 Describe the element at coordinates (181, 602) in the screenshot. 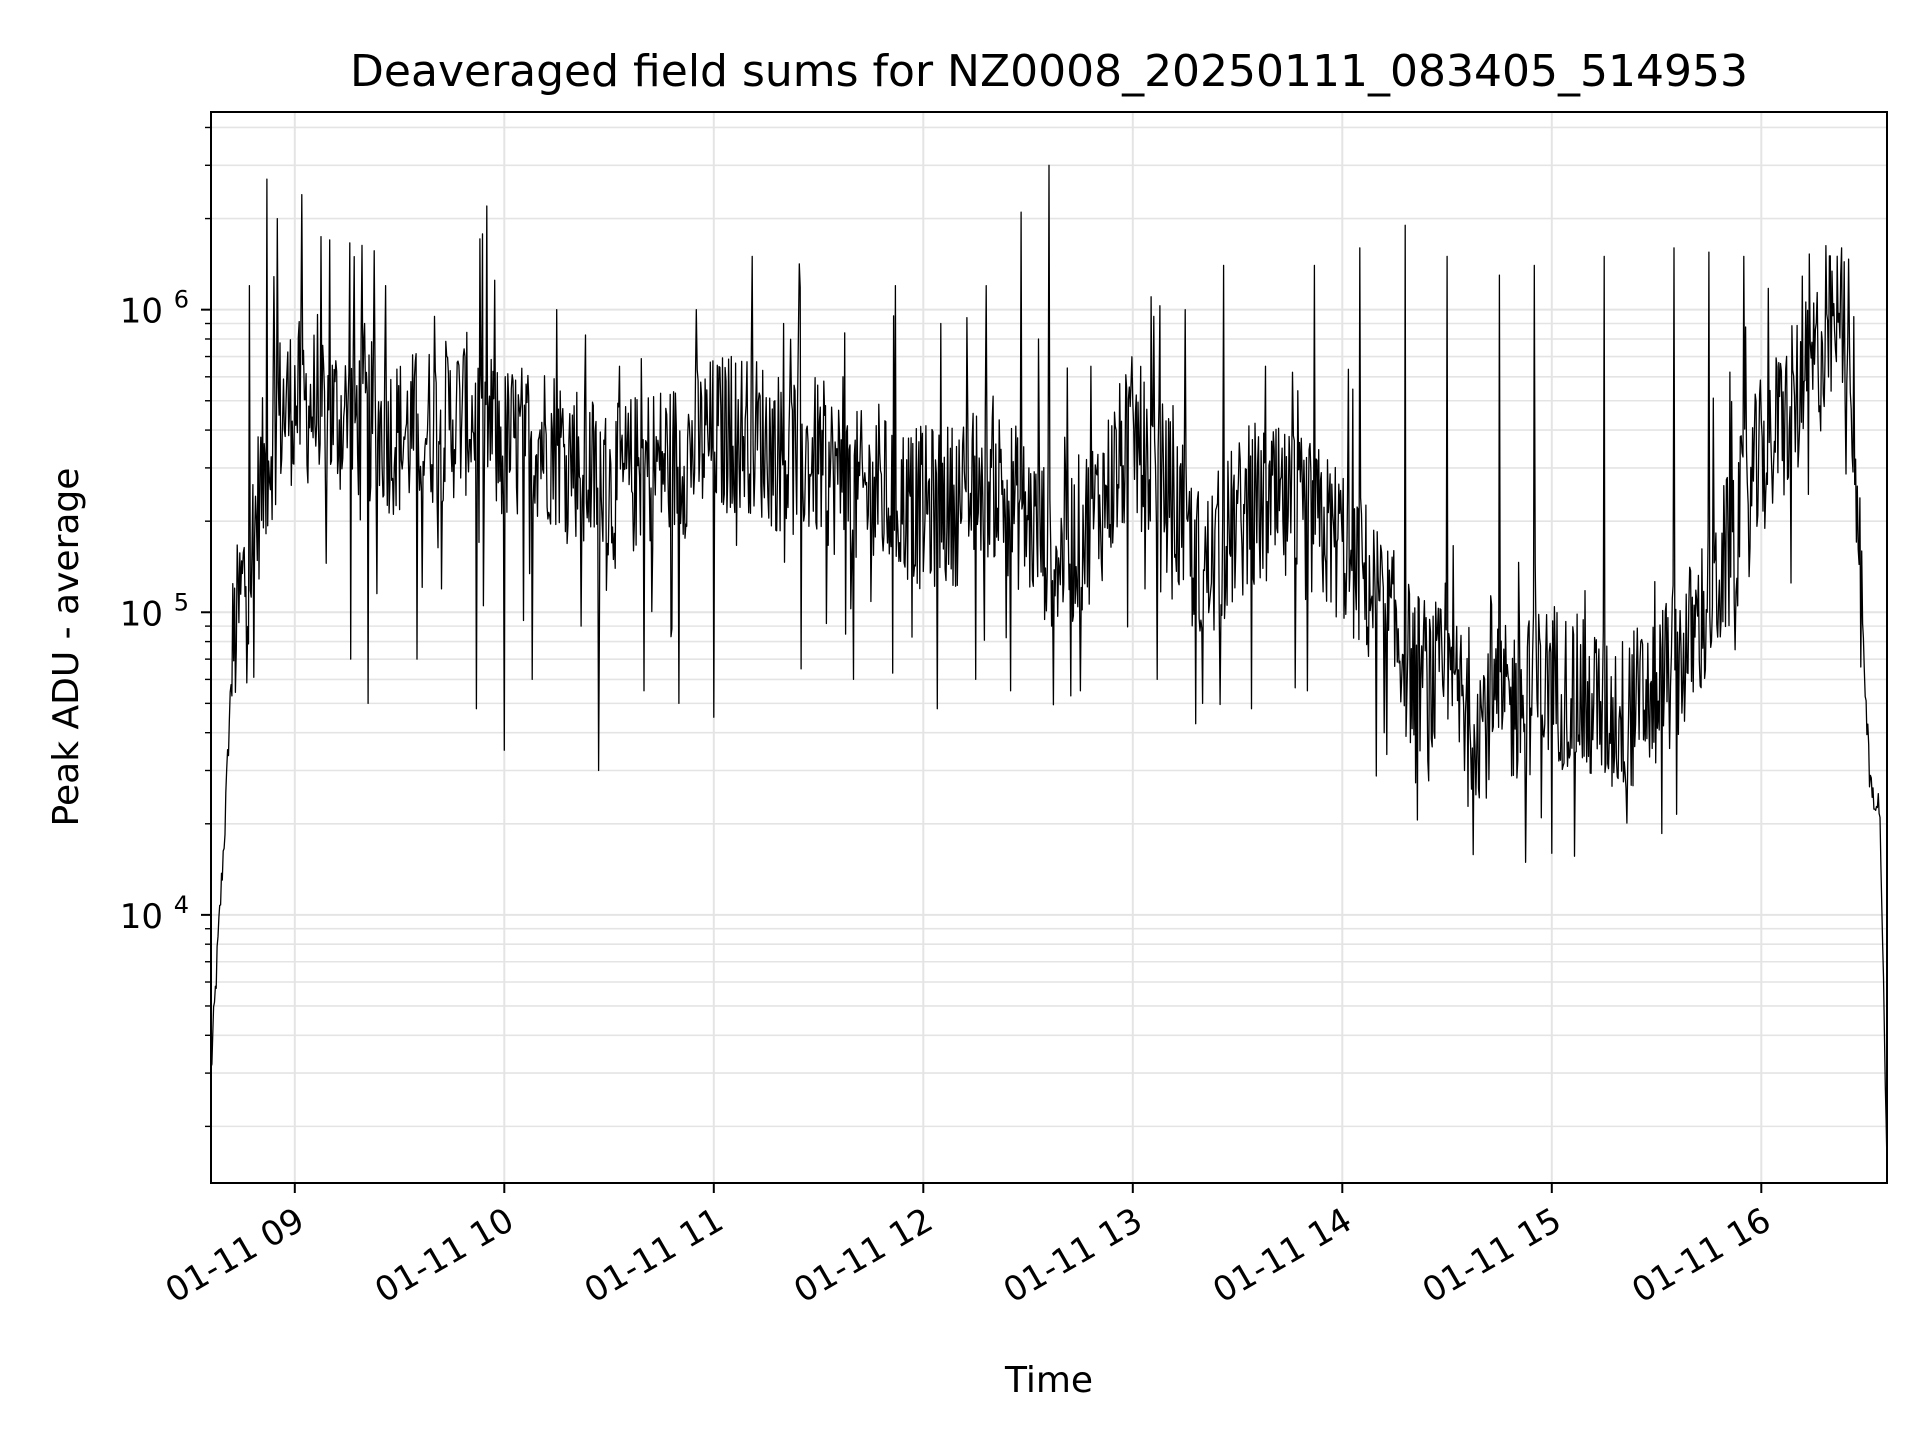

I see `y-tick-label-exponent: 5` at that location.